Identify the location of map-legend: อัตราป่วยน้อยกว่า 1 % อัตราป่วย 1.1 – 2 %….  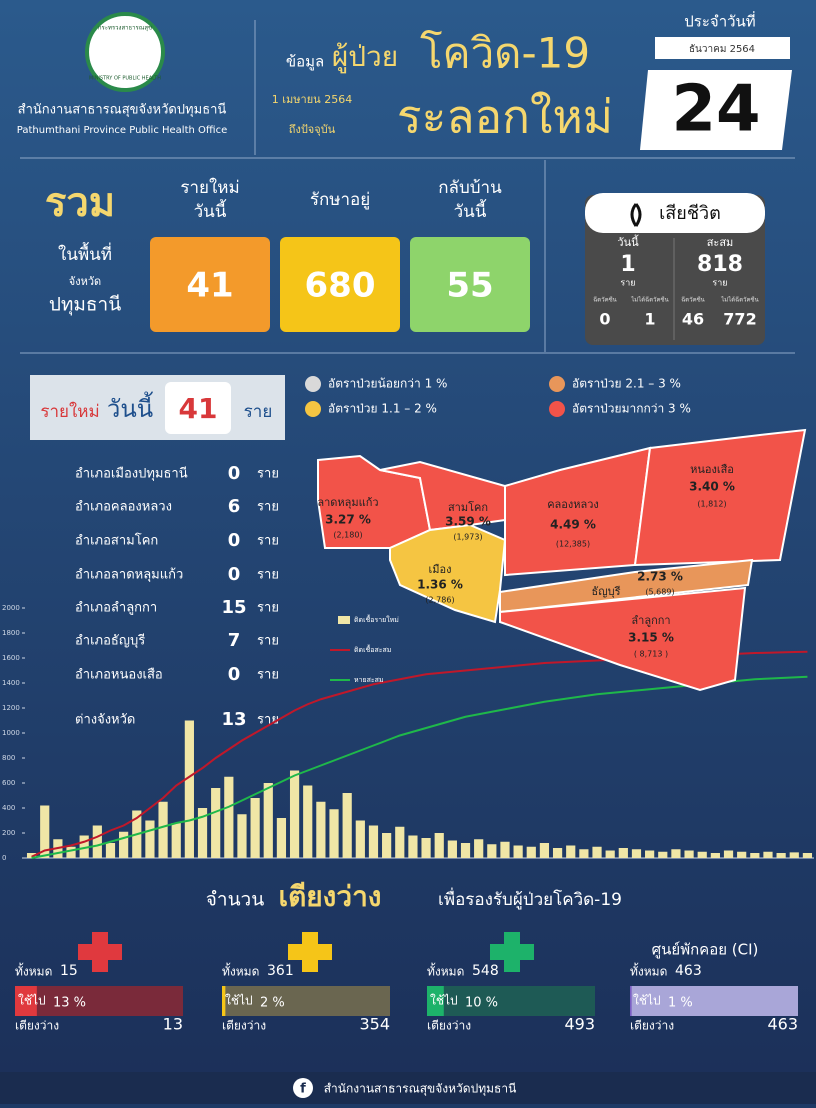
(498, 396).